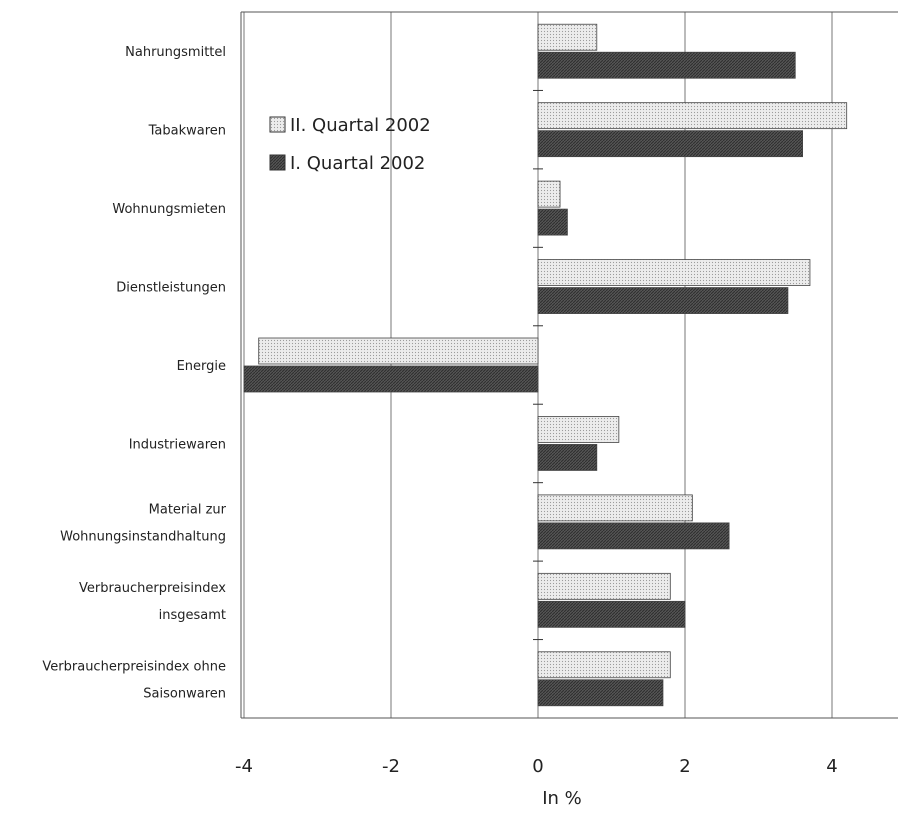 This screenshot has width=898, height=814. Describe the element at coordinates (143, 523) in the screenshot. I see `category-label: Material zur Wohnungsinstandhaltung` at that location.